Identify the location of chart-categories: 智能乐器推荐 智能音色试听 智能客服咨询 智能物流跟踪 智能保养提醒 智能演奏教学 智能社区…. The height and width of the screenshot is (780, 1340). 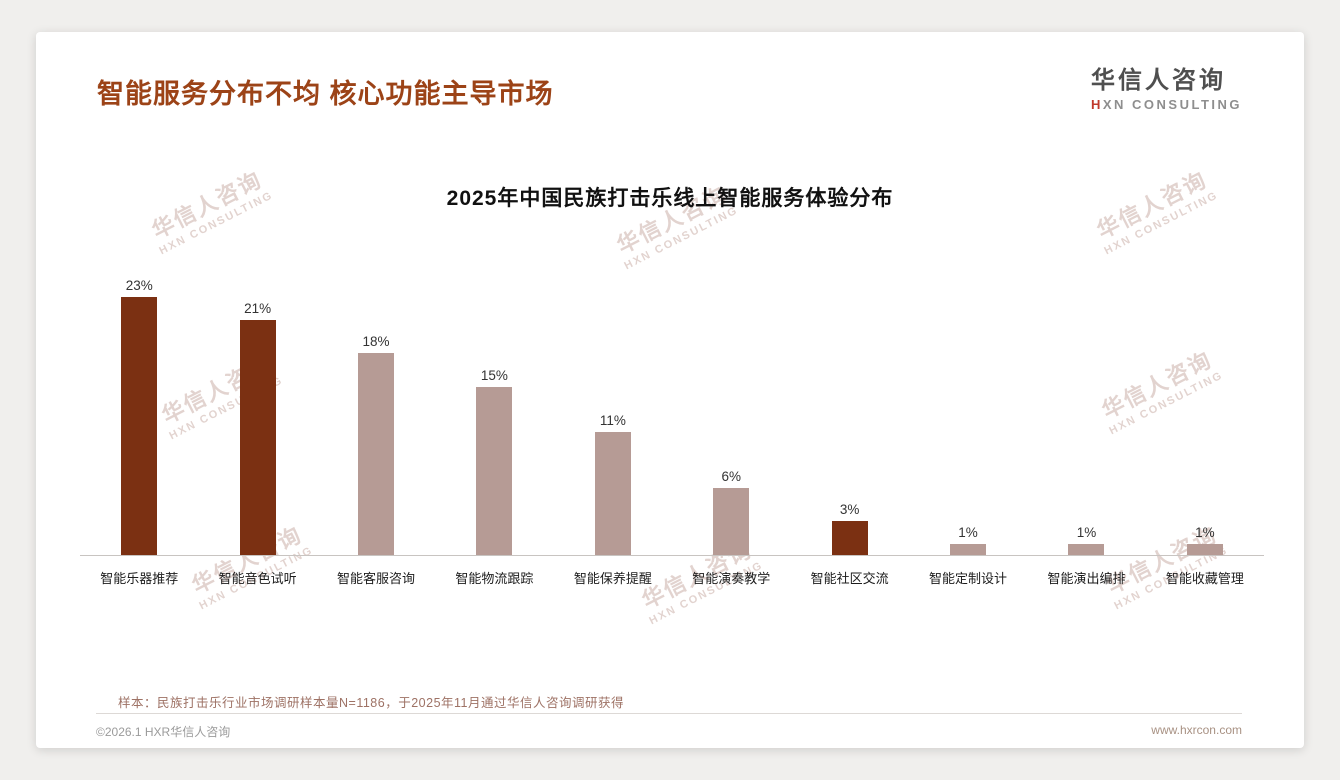
(672, 577).